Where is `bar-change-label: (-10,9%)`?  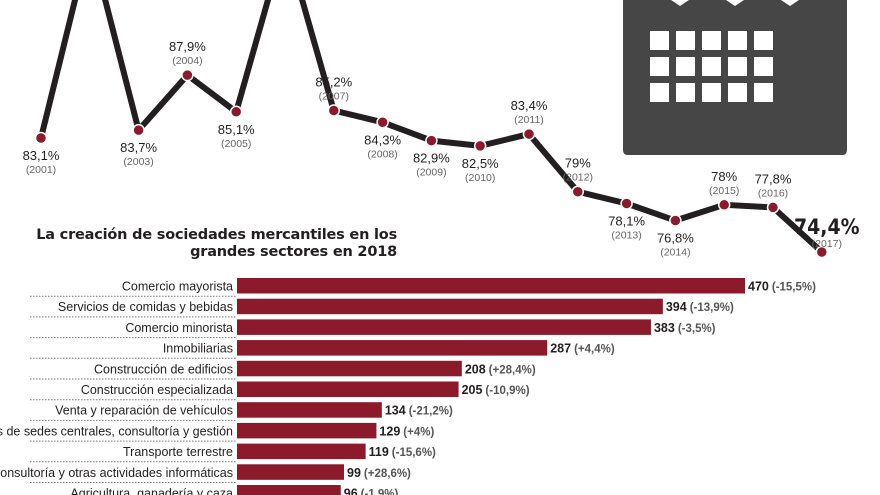
bar-change-label: (-10,9%) is located at coordinates (507, 391).